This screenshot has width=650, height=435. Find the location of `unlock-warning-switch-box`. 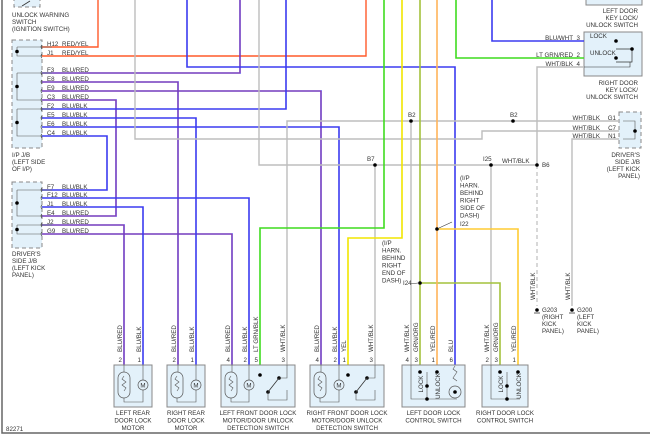

unlock-warning-switch-box is located at coordinates (27, 4).